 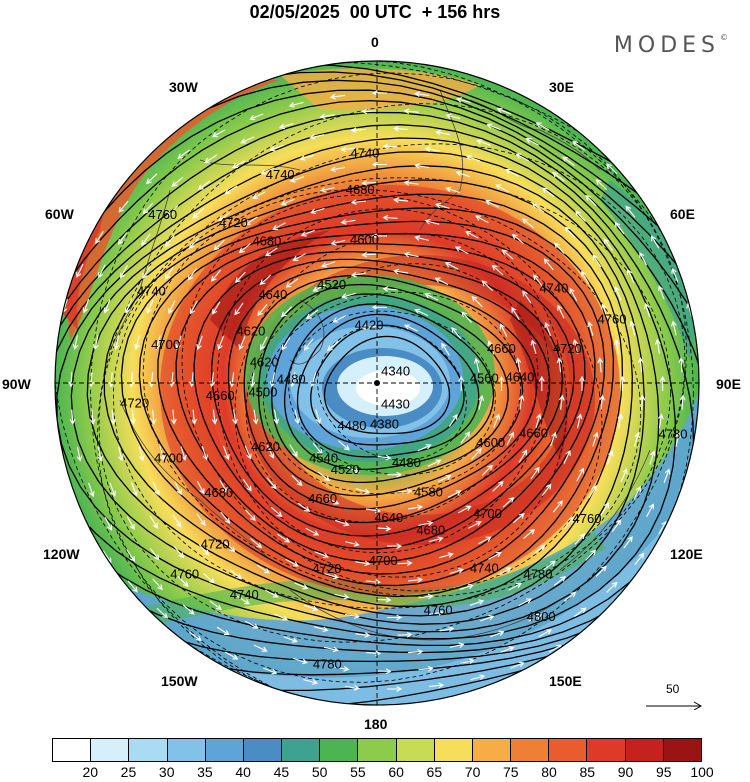 What do you see at coordinates (183, 87) in the screenshot?
I see `lon-label-30w: 30W` at bounding box center [183, 87].